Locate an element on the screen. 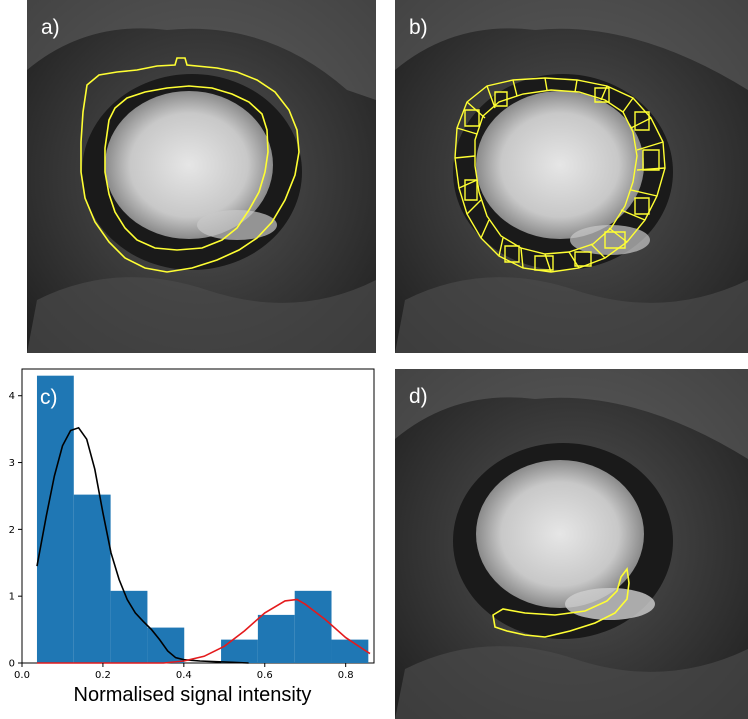 The height and width of the screenshot is (719, 748). x-tick-label: 0.2 is located at coordinates (103, 675).